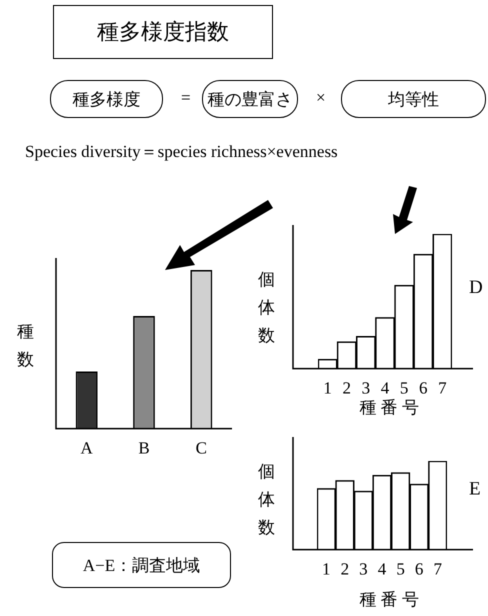  I want to click on text: E, so click(475, 489).